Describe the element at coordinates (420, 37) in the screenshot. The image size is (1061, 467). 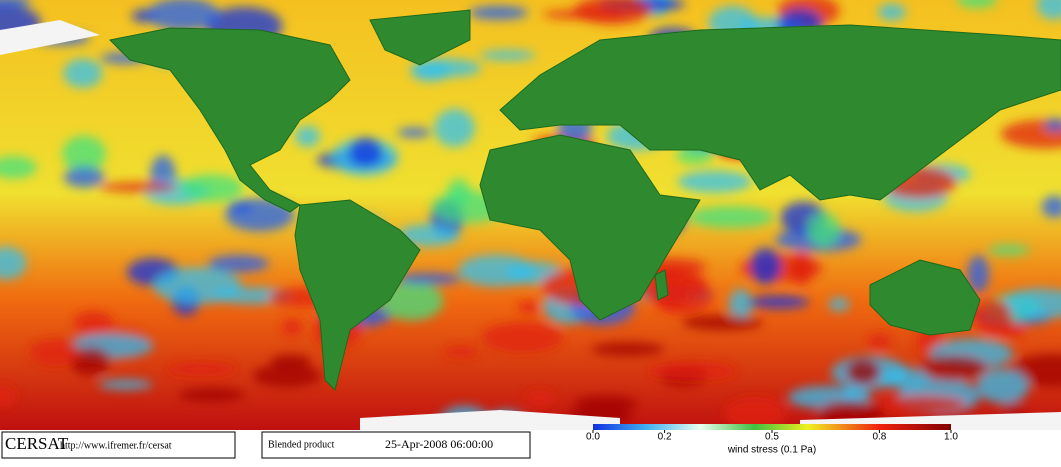
I see `greenland` at that location.